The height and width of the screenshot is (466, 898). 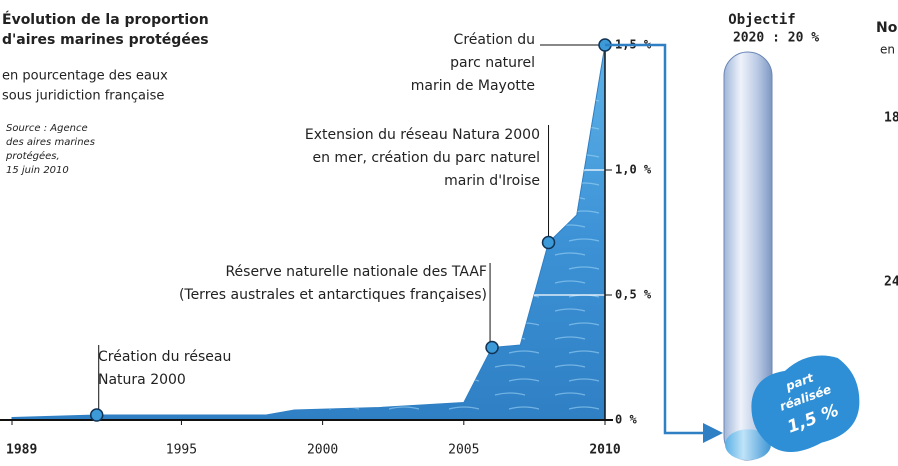 What do you see at coordinates (47, 128) in the screenshot?
I see `source-line: Source : Agence` at bounding box center [47, 128].